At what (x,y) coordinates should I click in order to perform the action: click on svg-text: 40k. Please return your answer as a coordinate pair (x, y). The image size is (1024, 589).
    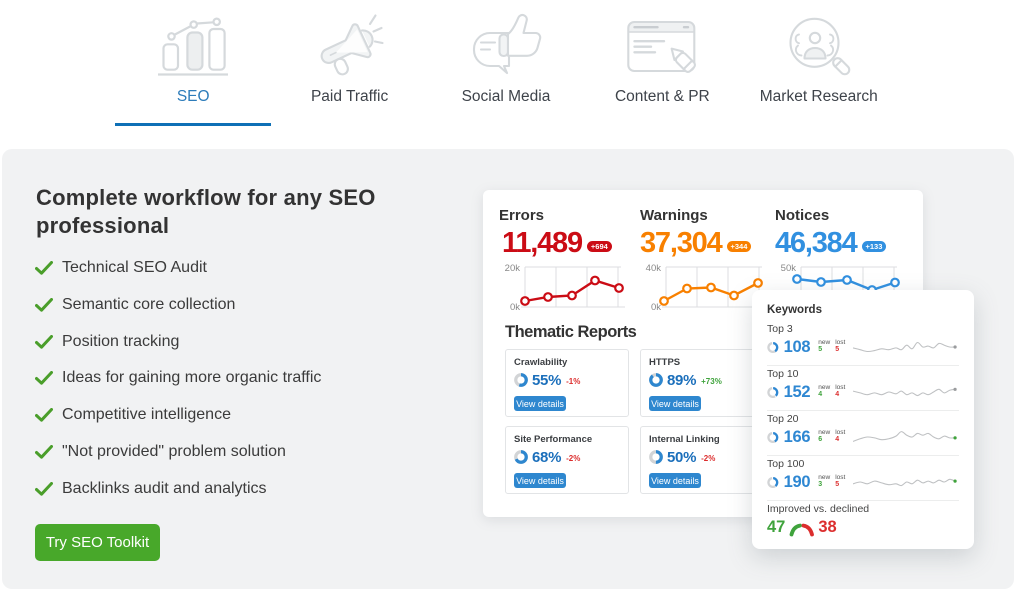
    Looking at the image, I should click on (654, 268).